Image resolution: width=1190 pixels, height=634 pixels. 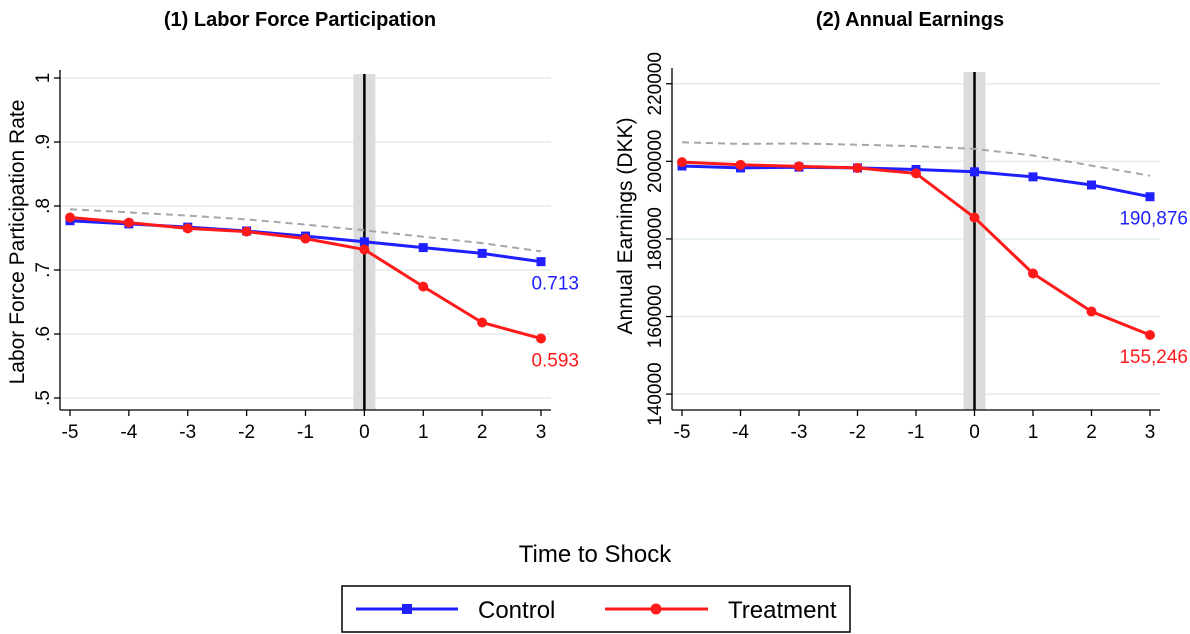 I want to click on series-line-treatment, so click(x=916, y=248).